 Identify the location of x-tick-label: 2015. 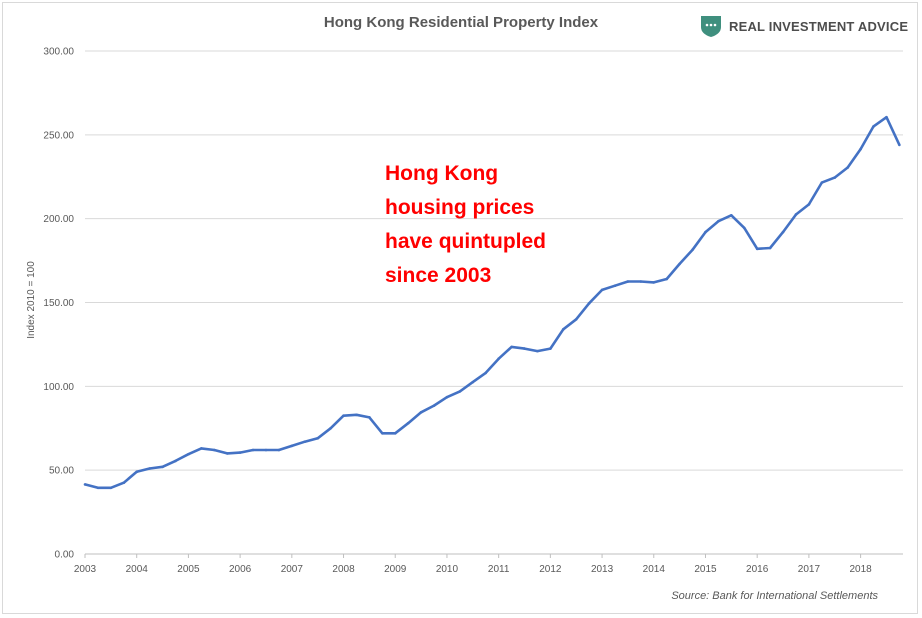
(705, 569).